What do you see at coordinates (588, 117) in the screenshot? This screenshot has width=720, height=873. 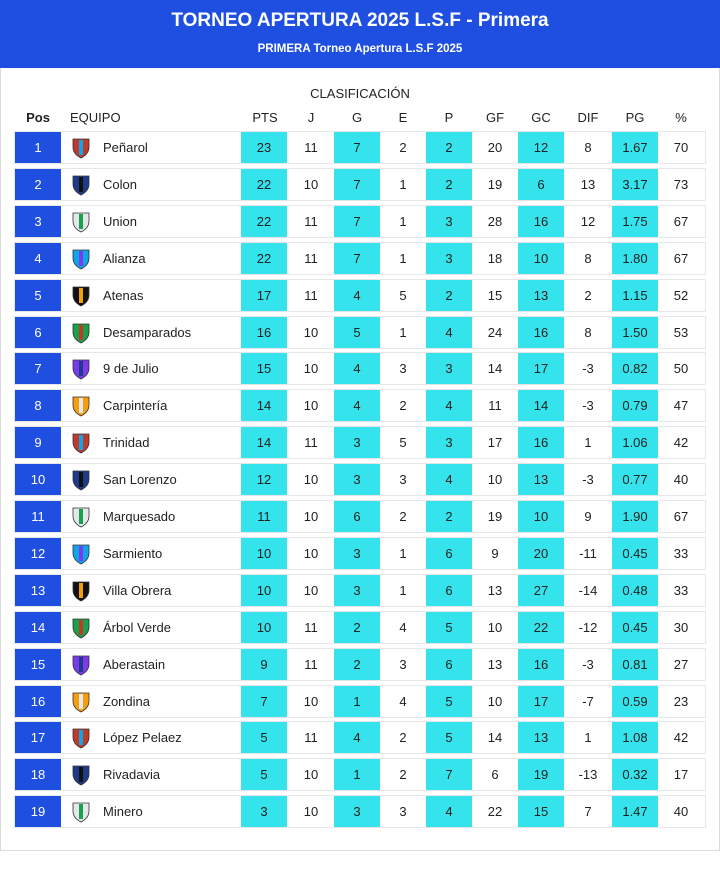 I see `col-header-dif: DIF` at bounding box center [588, 117].